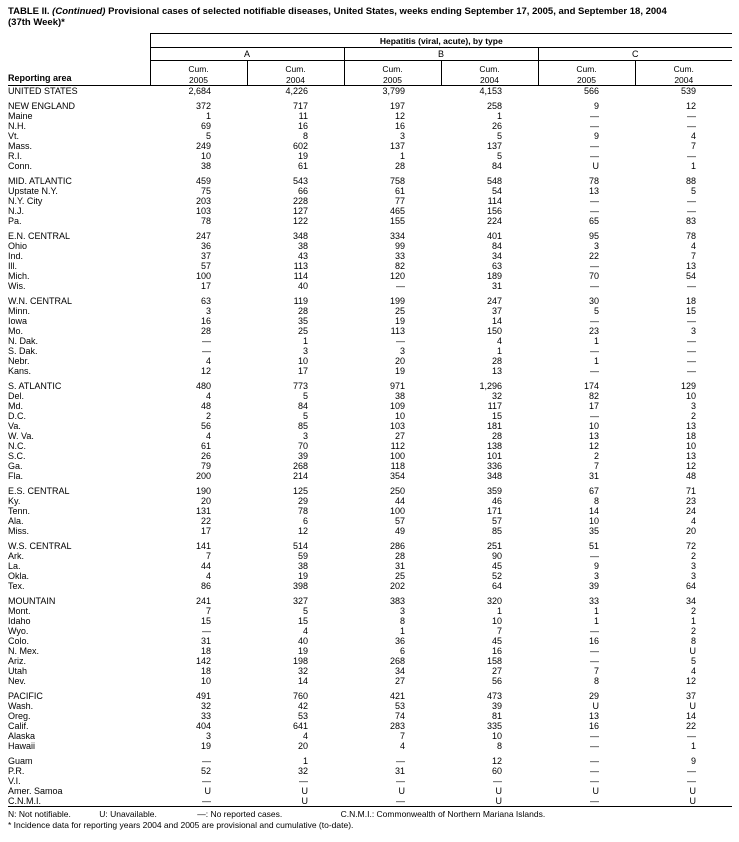 This screenshot has height=842, width=739. I want to click on legend-no-cases: —: No reported cases., so click(240, 814).